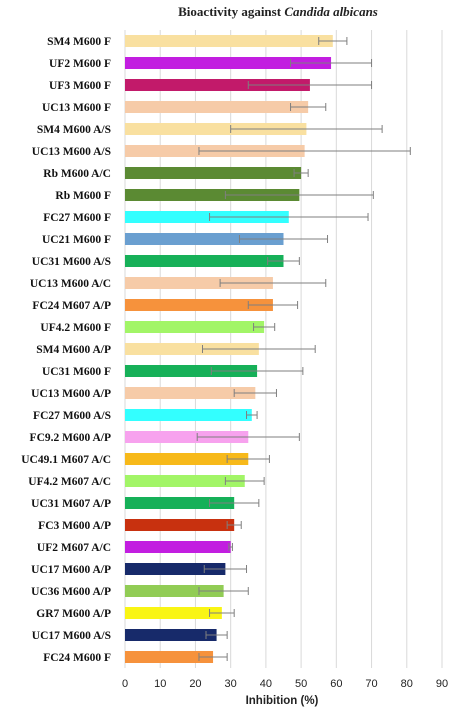  Describe the element at coordinates (407, 684) in the screenshot. I see `x-tick-label: 80` at that location.